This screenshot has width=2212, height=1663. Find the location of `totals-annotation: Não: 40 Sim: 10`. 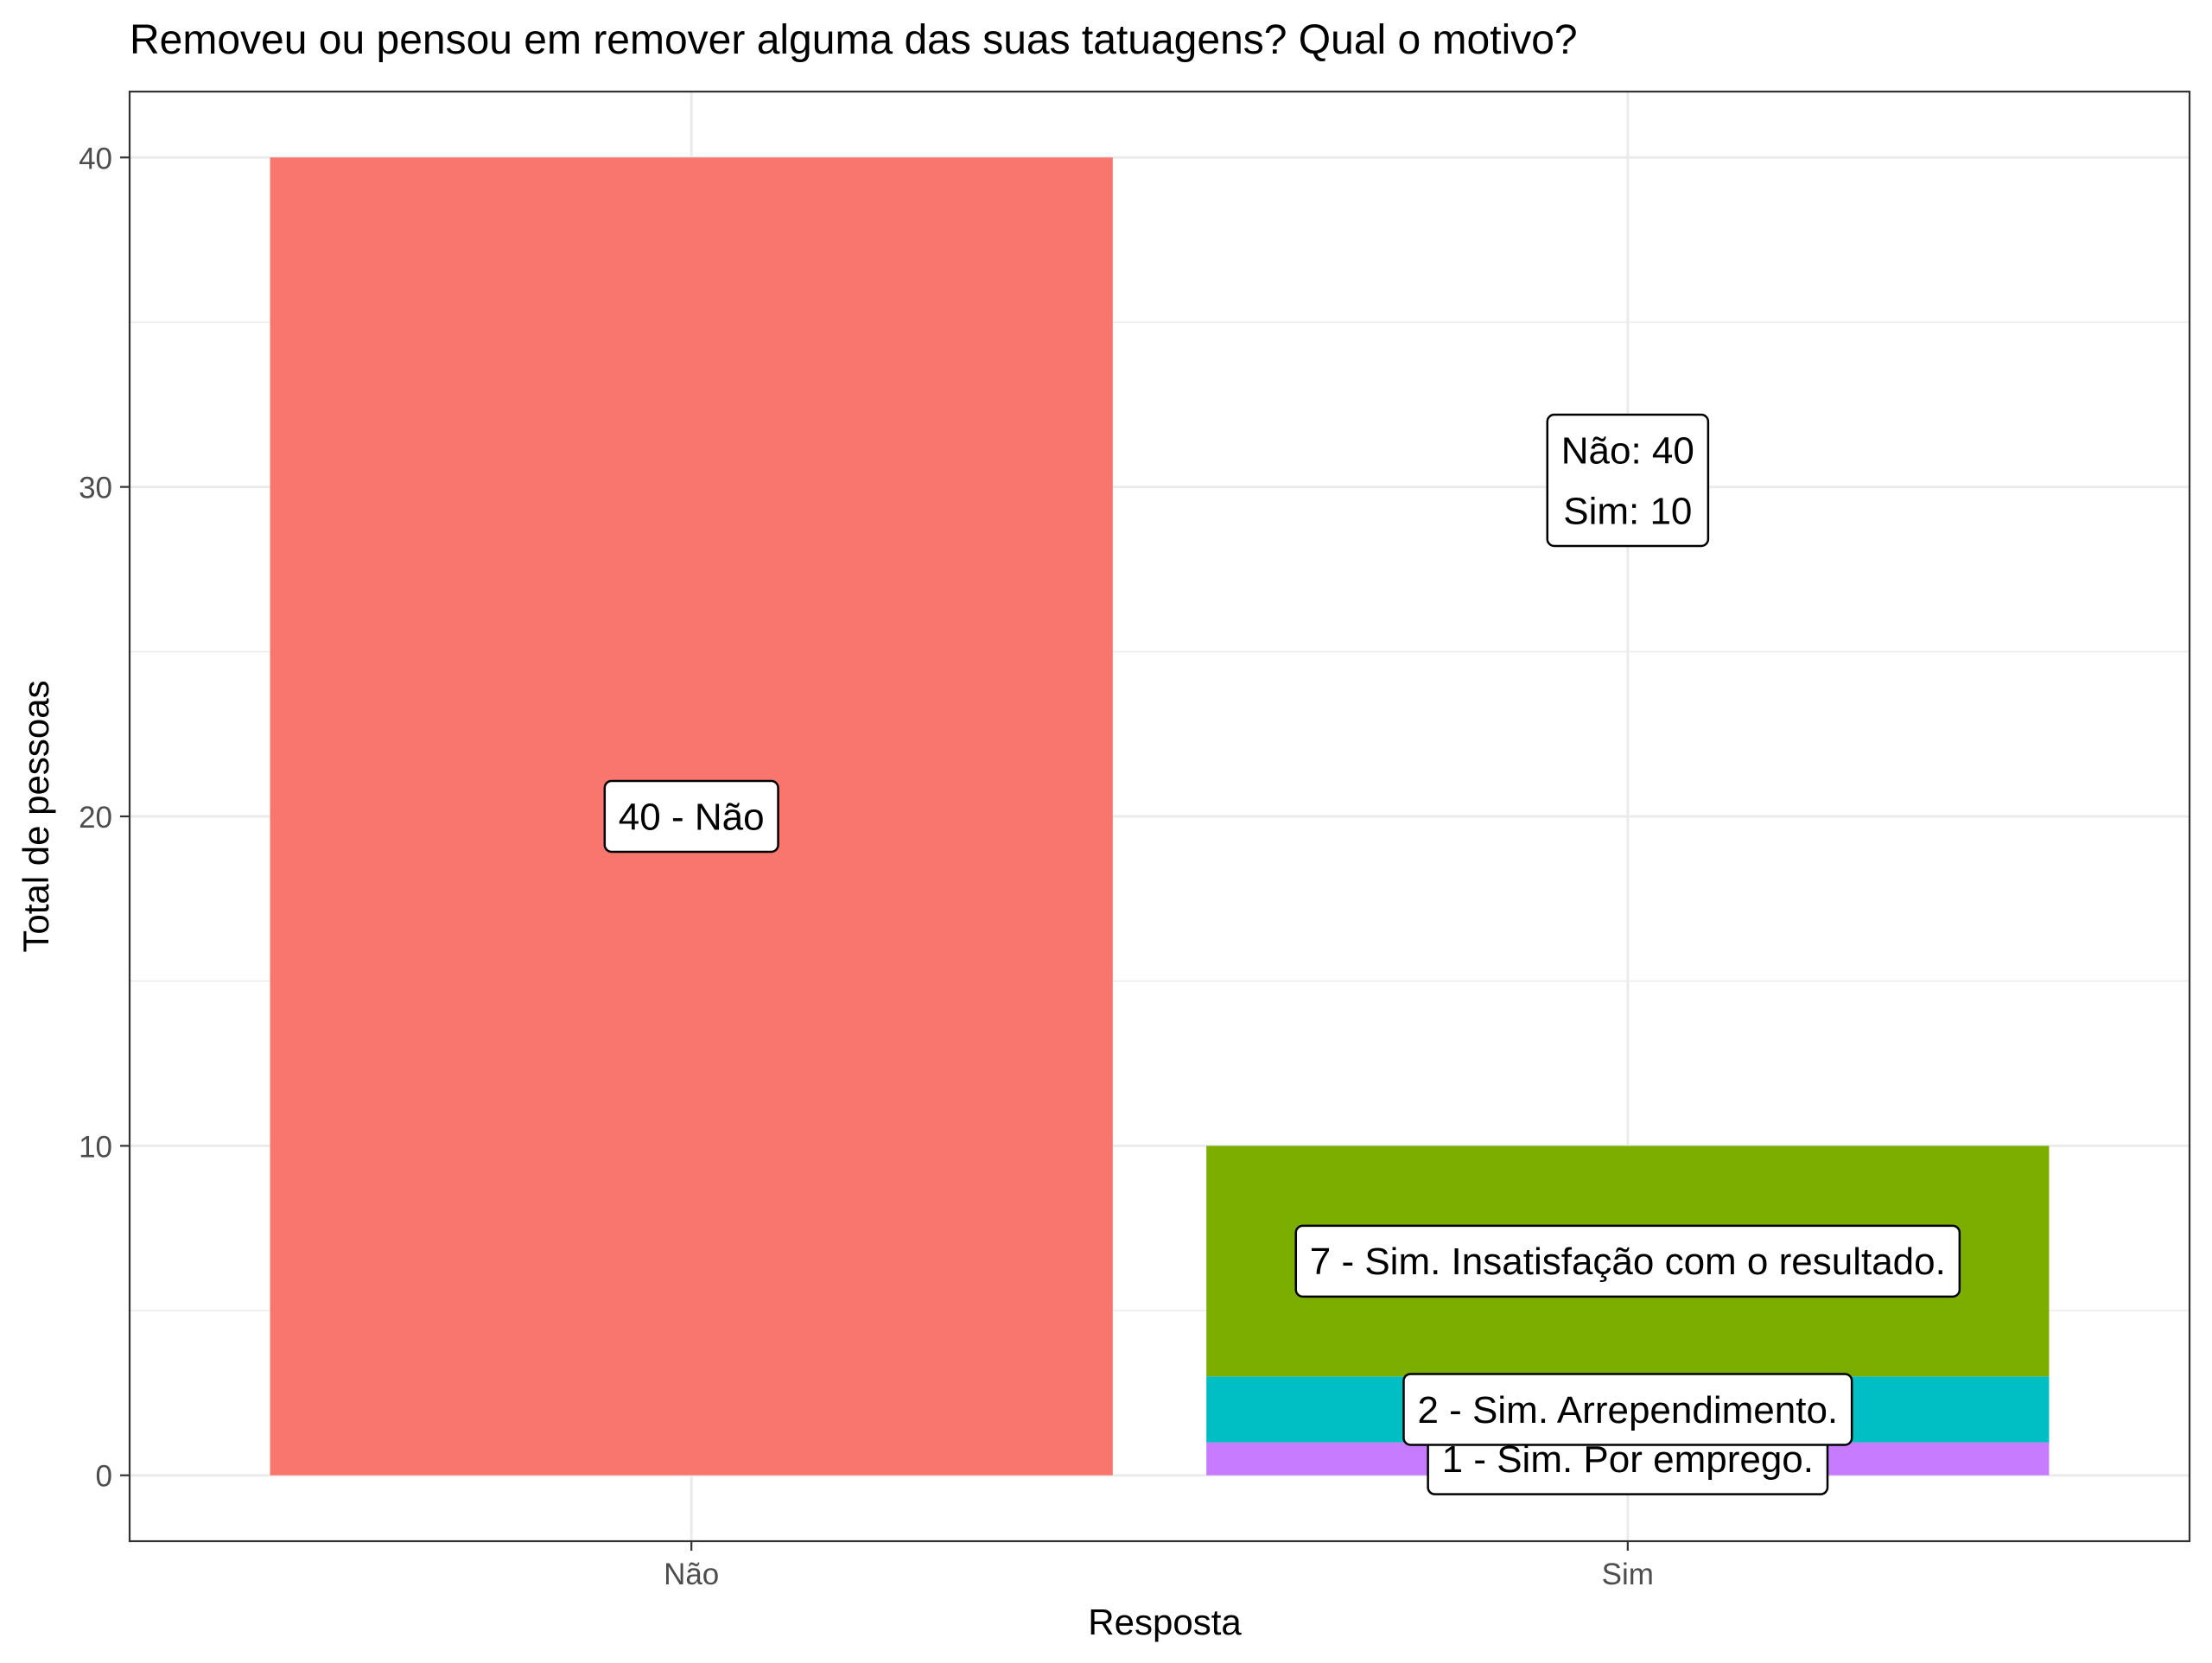

totals-annotation: Não: 40 Sim: 10 is located at coordinates (1628, 481).